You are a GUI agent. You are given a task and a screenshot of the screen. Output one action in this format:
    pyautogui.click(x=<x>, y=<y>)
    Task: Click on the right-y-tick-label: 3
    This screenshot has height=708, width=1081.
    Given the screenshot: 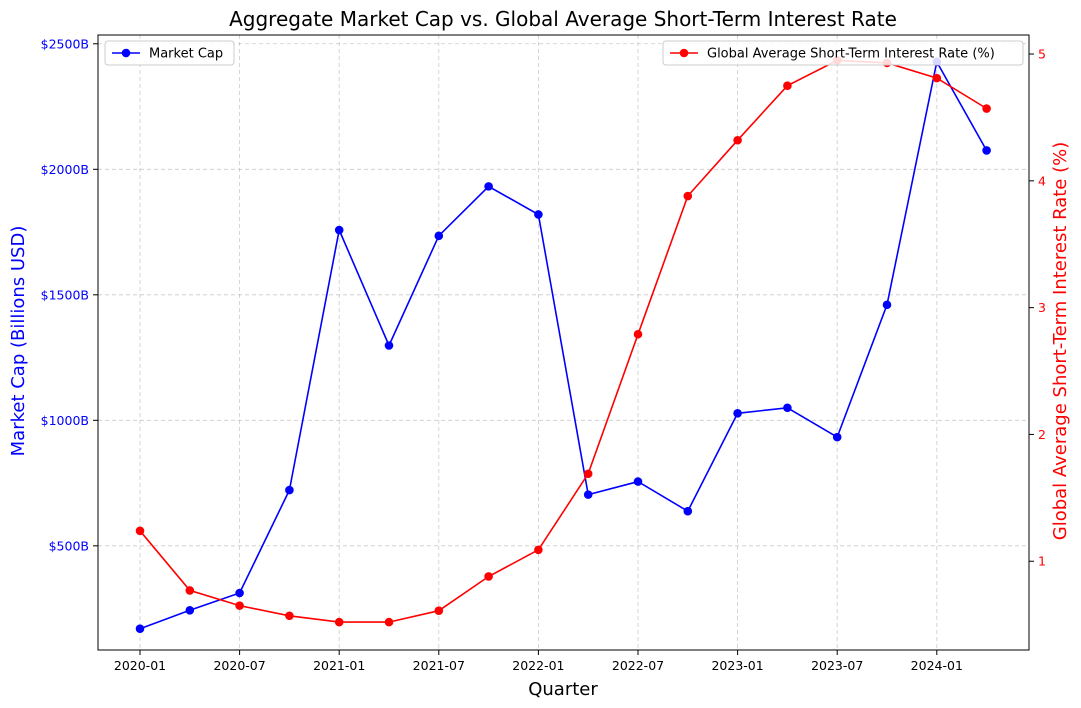 What is the action you would take?
    pyautogui.click(x=1042, y=307)
    